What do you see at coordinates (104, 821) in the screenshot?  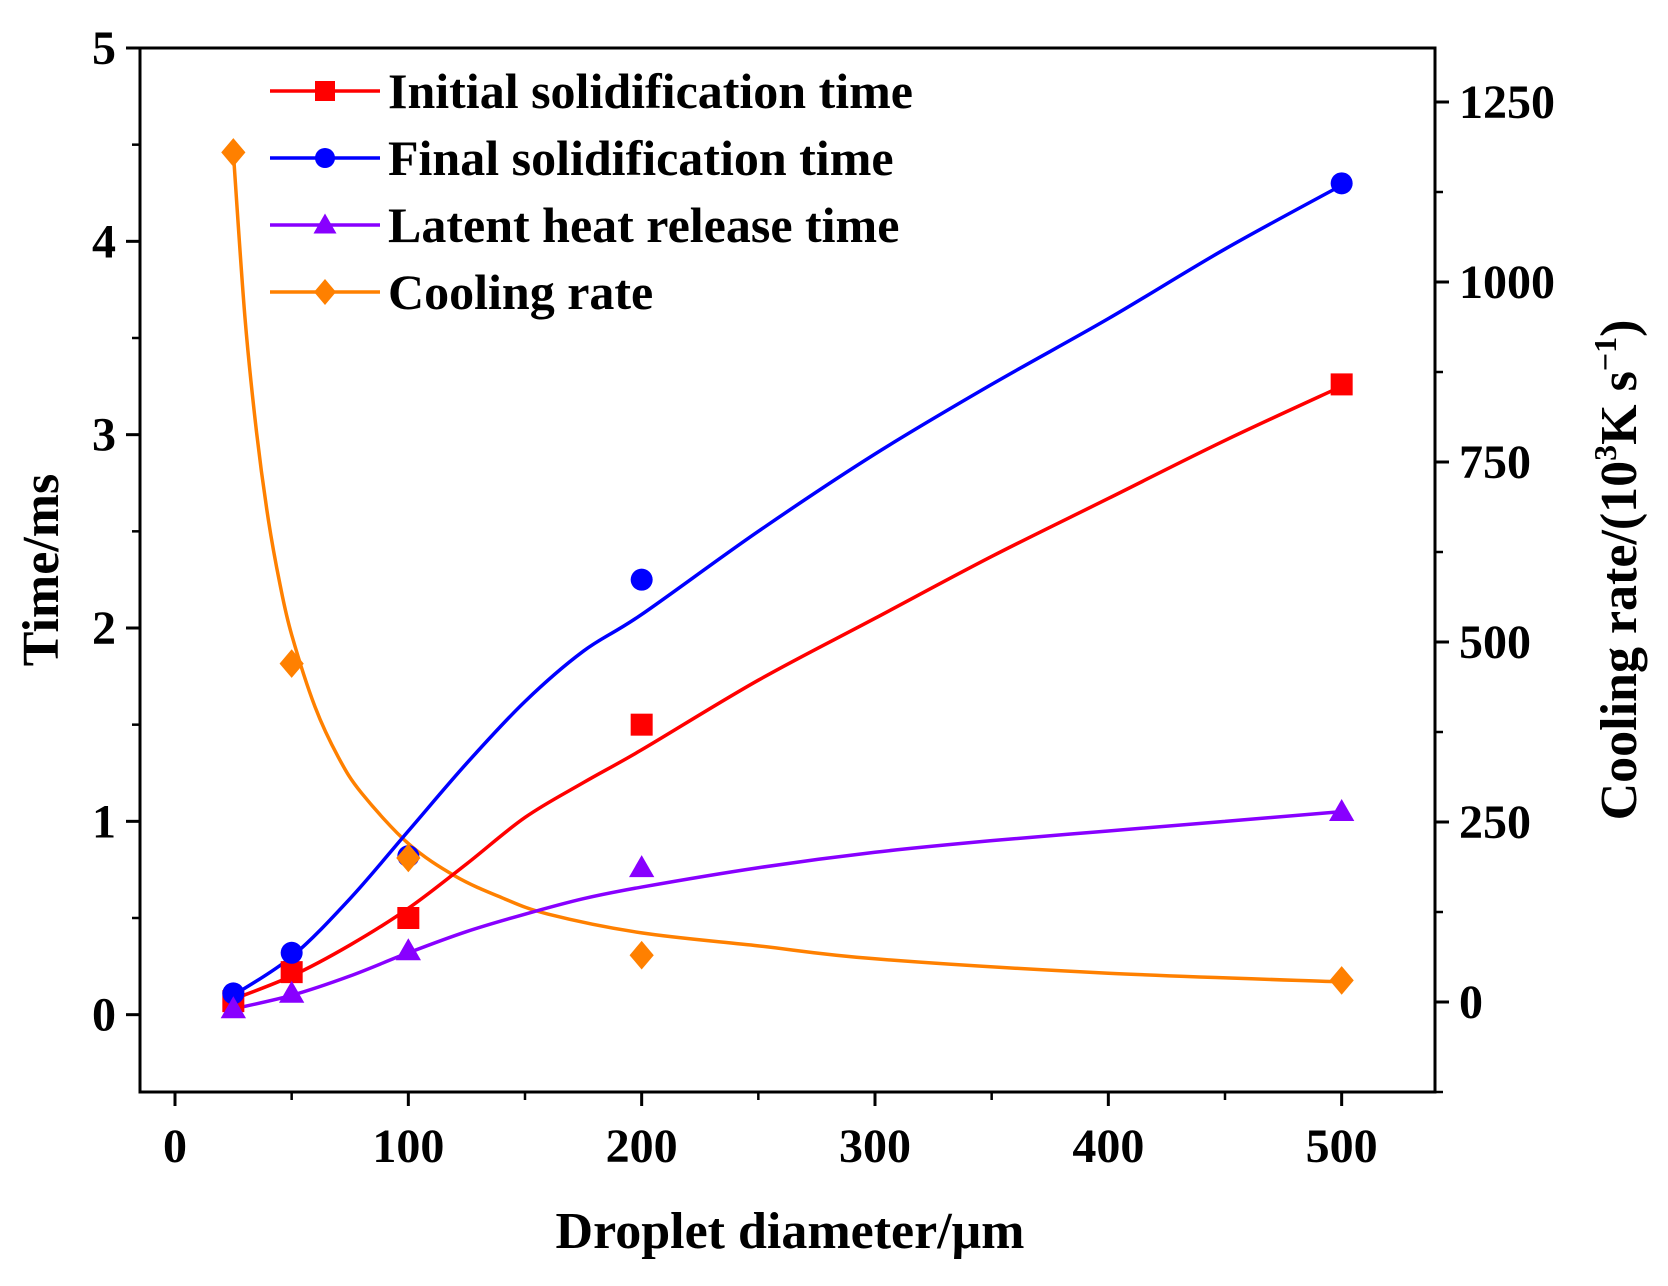 I see `y-left-tick-label: 1` at bounding box center [104, 821].